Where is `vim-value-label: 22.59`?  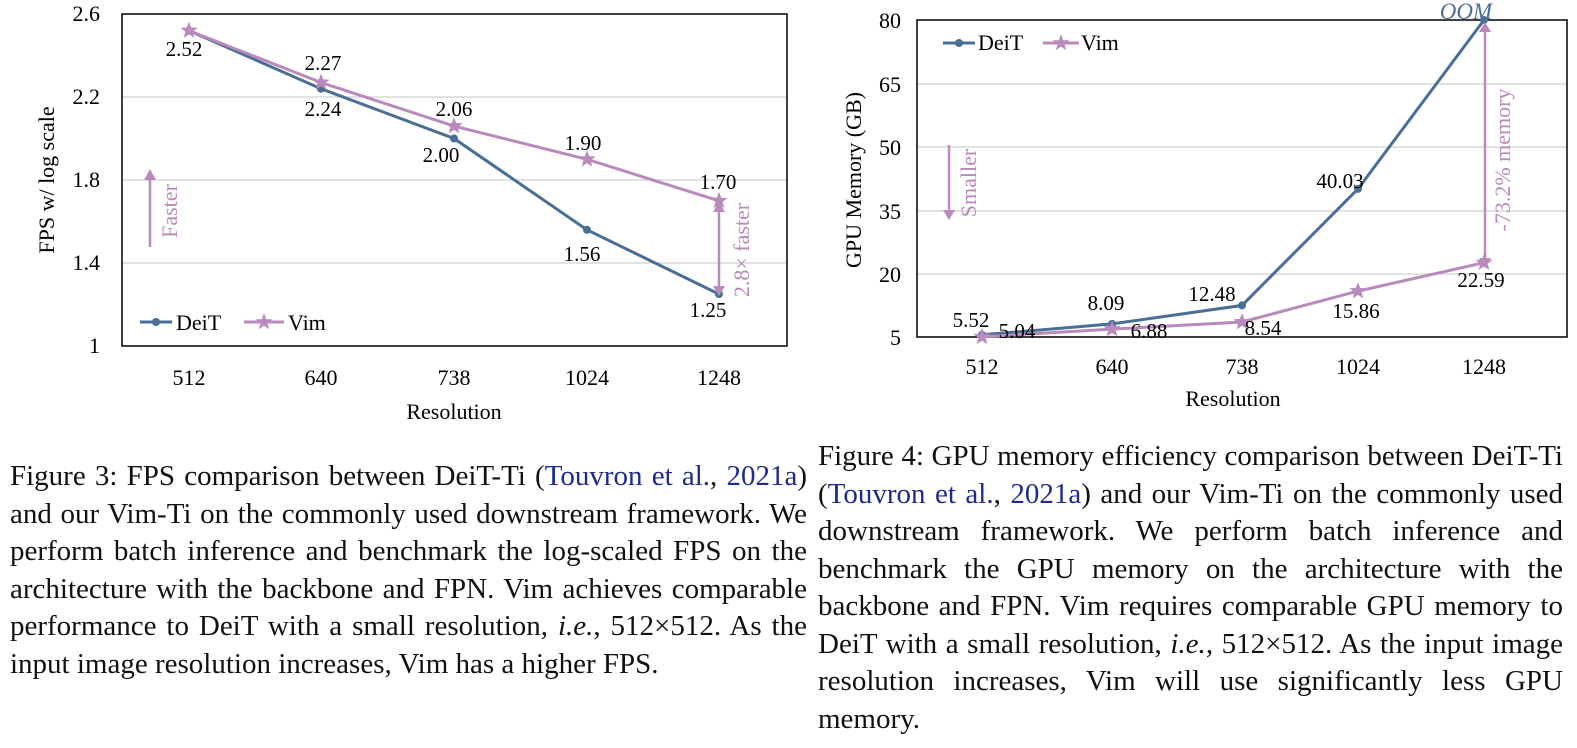 vim-value-label: 22.59 is located at coordinates (1480, 280).